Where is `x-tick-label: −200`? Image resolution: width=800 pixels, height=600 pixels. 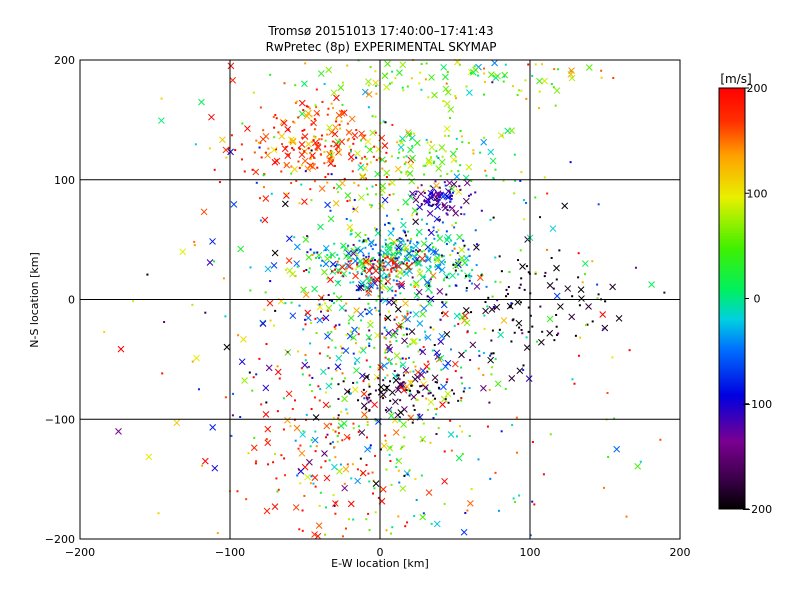 x-tick-label: −200 is located at coordinates (80, 552).